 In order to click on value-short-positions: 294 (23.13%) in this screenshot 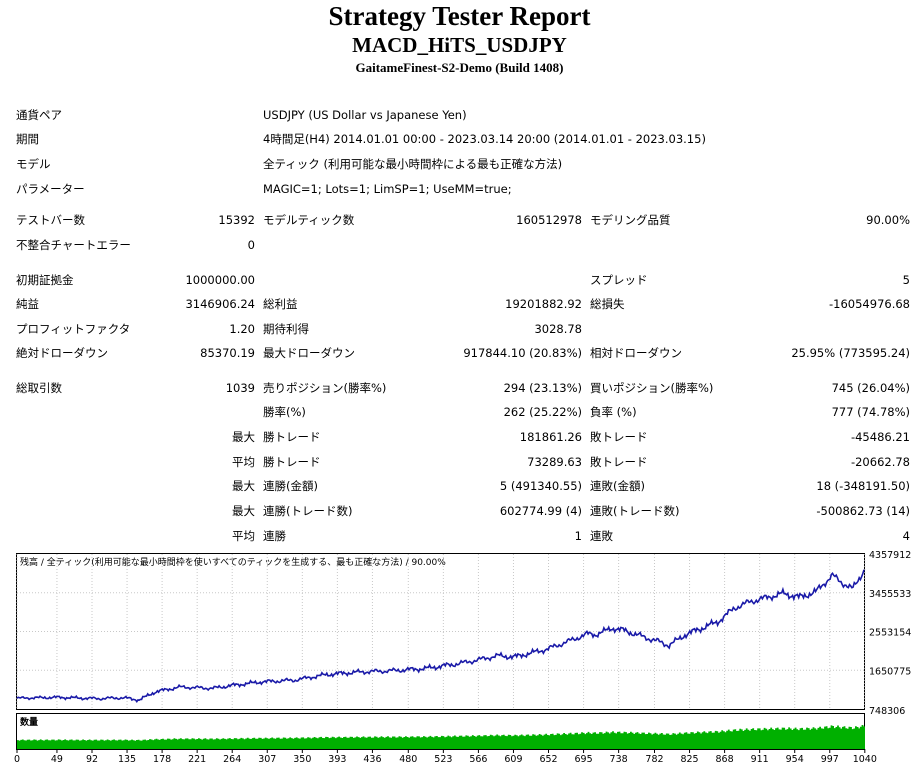, I will do `click(542, 388)`.